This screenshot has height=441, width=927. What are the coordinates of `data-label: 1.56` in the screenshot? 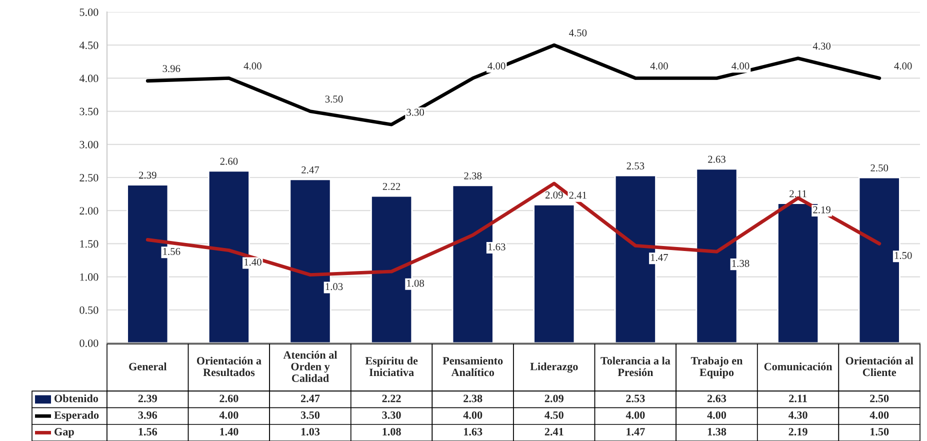 It's located at (148, 432).